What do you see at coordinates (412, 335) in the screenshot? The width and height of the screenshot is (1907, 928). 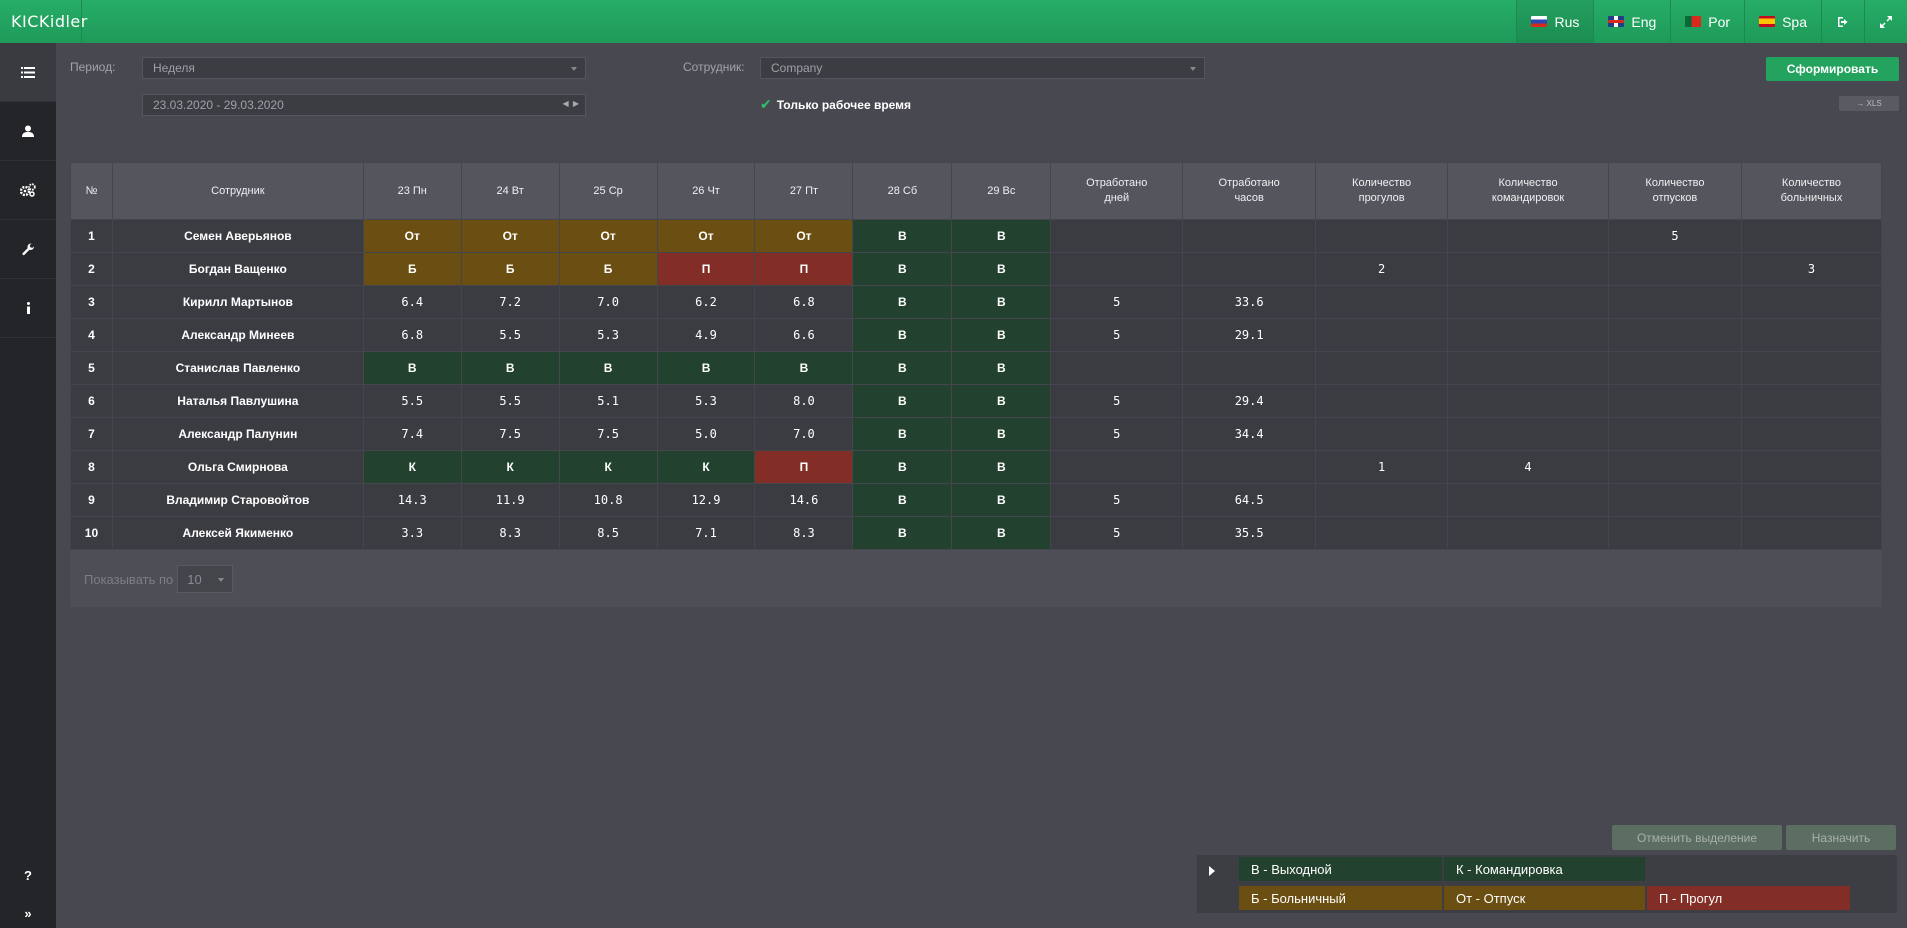 I see `day-cell: 6.8` at bounding box center [412, 335].